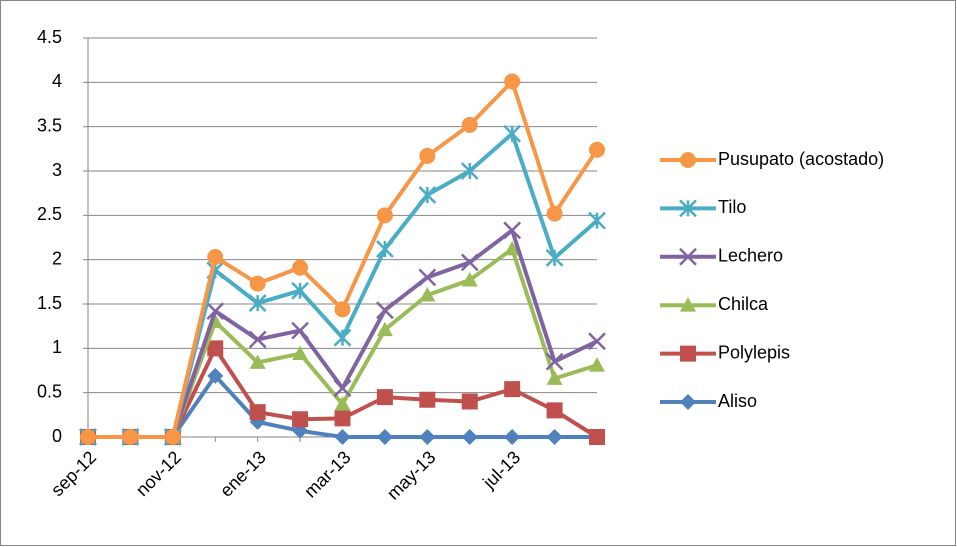  I want to click on y-tick-label: 4, so click(57, 81).